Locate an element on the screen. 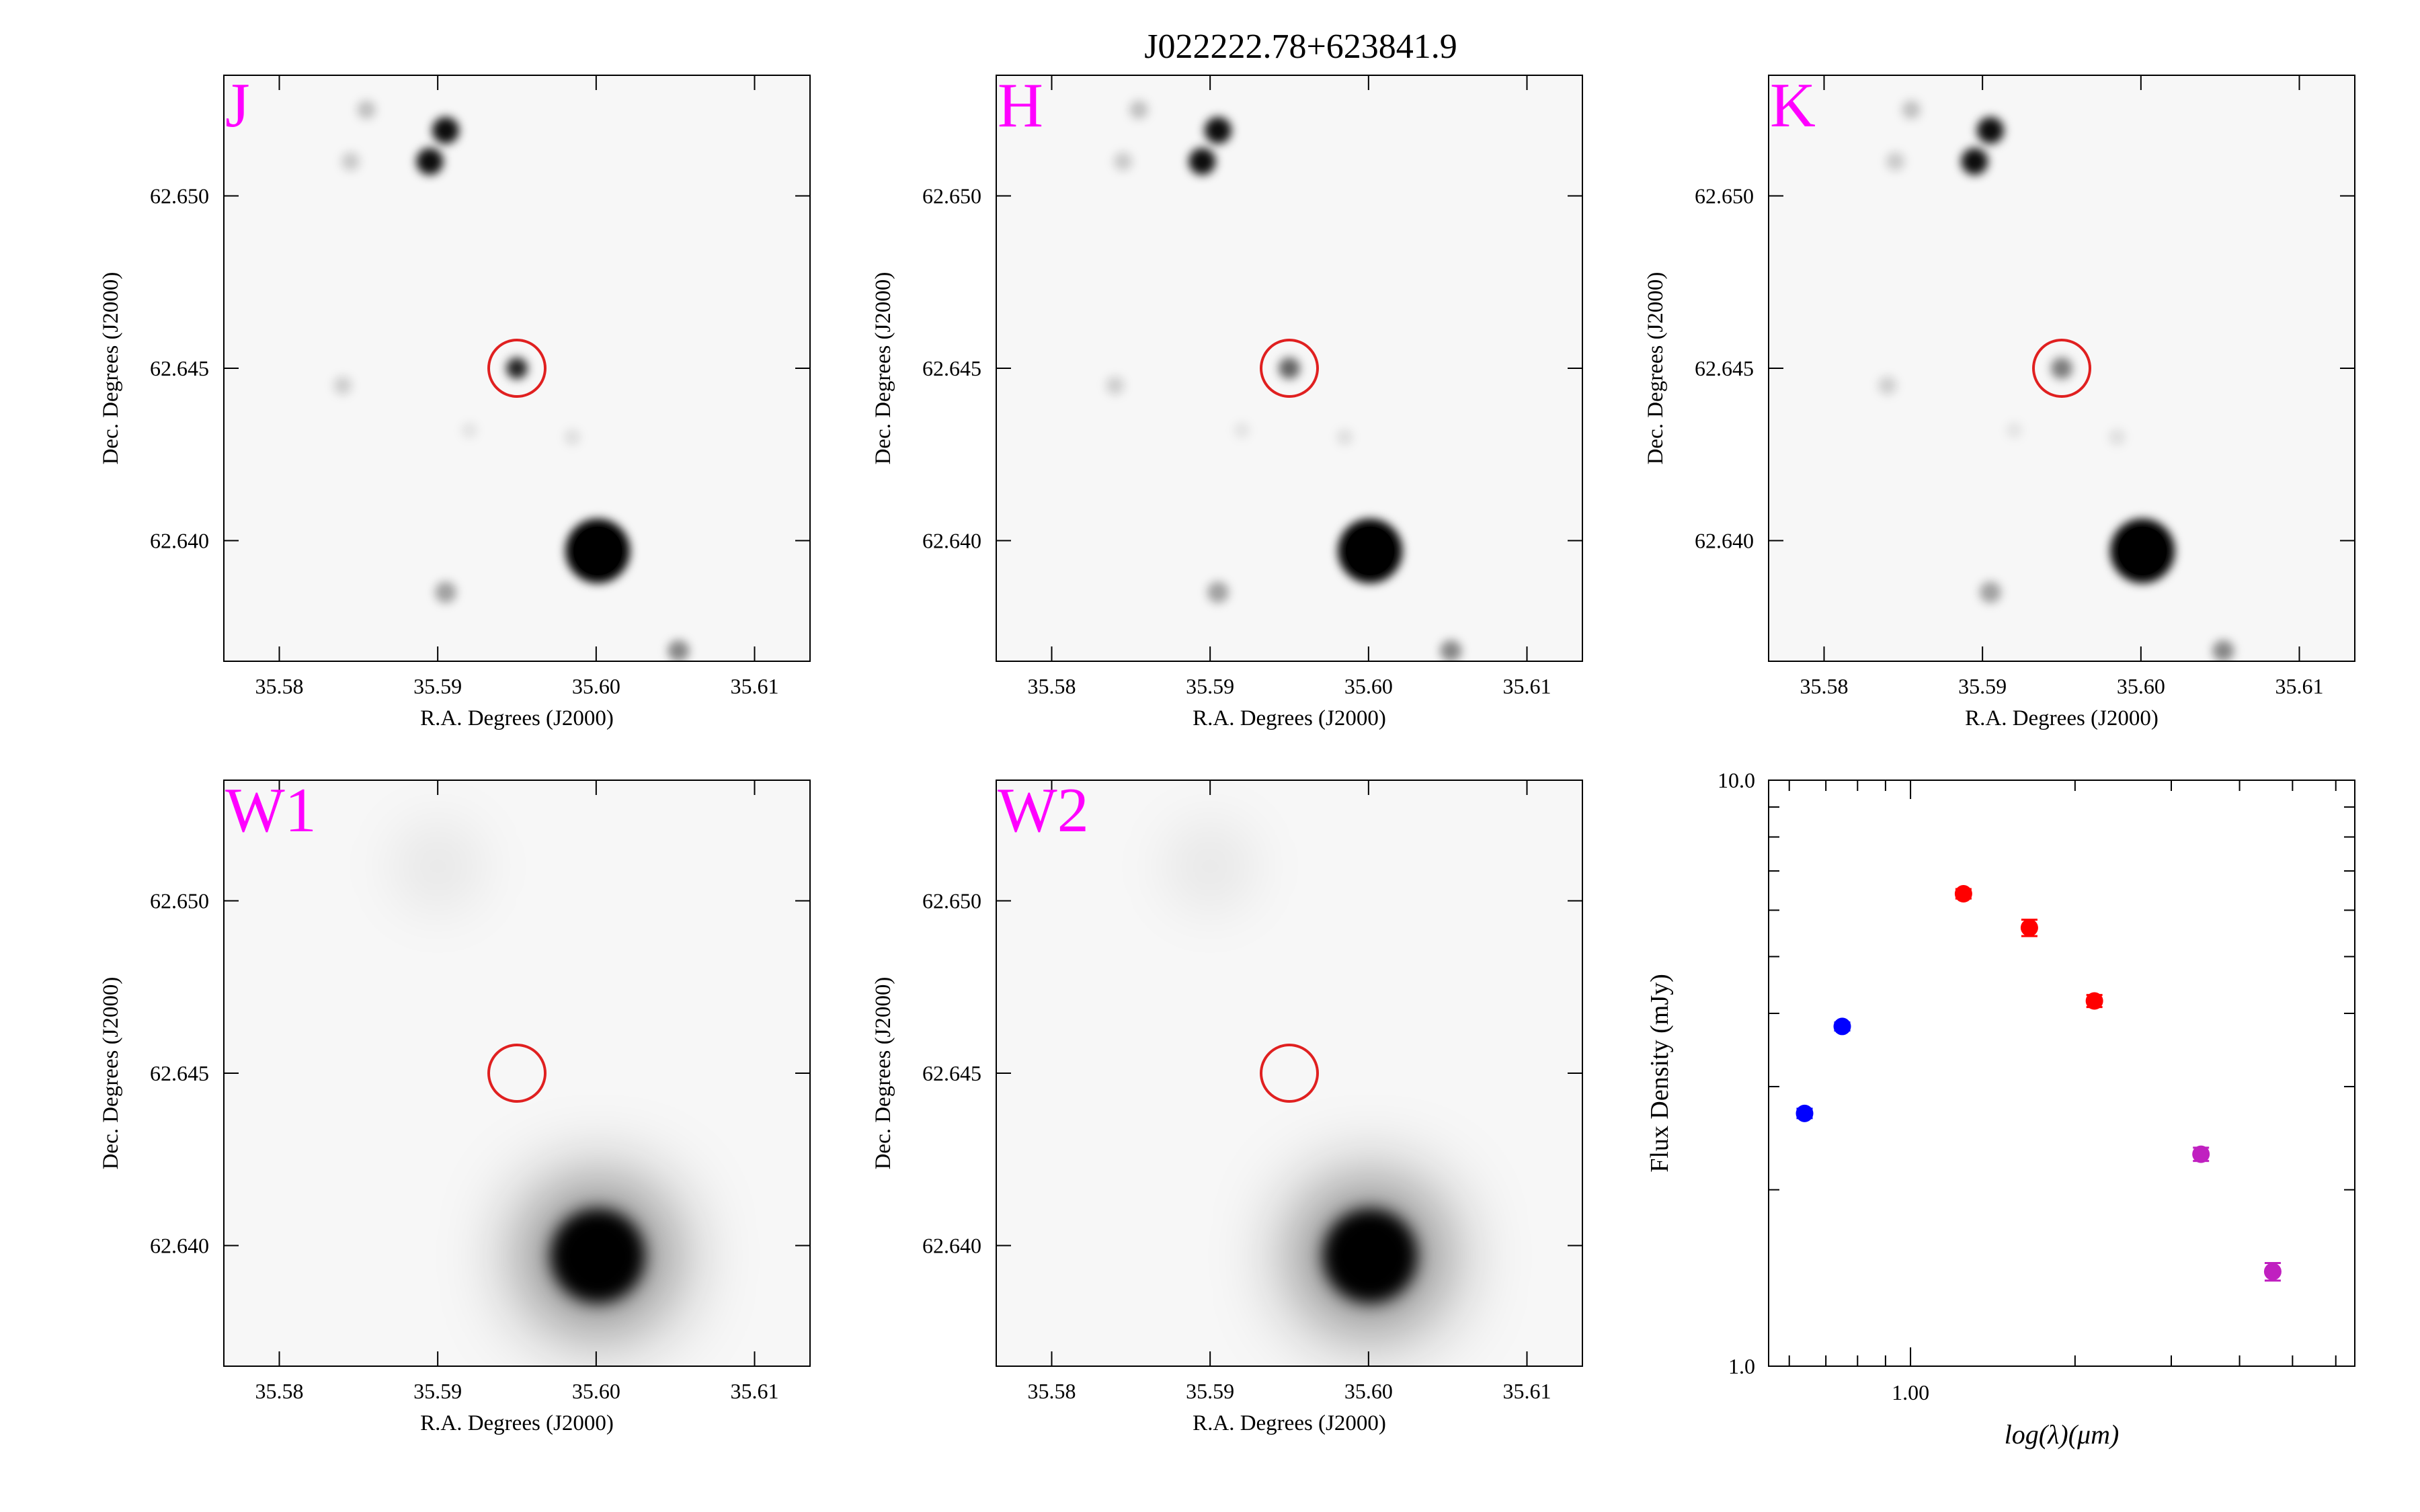 The width and height of the screenshot is (2420, 1512). y-axis-label: Flux Density (mJy) is located at coordinates (1660, 1073).